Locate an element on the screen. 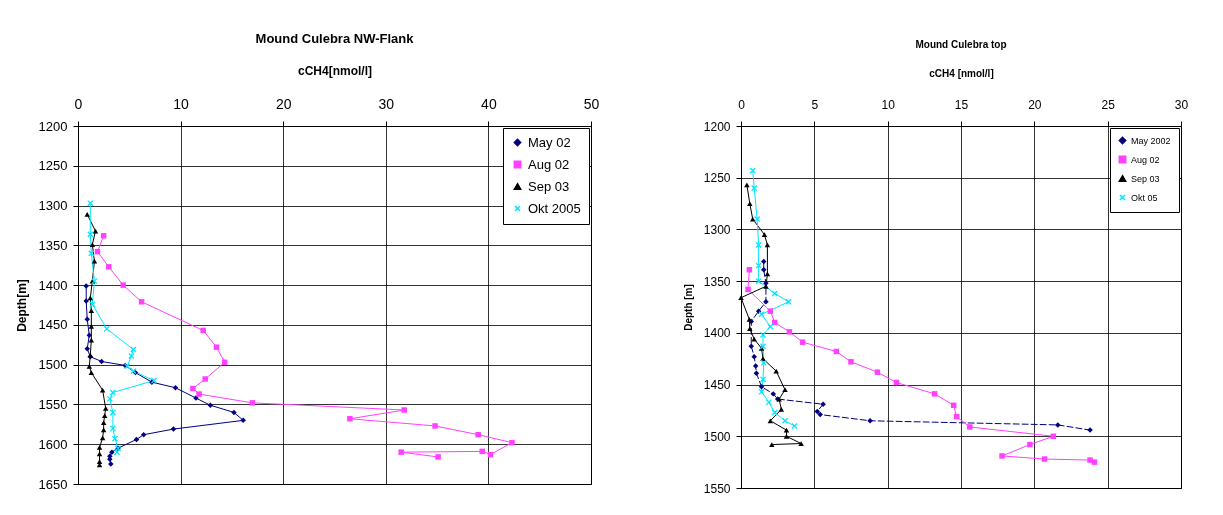 The height and width of the screenshot is (515, 1223). x-tick-label: 15 is located at coordinates (961, 104).